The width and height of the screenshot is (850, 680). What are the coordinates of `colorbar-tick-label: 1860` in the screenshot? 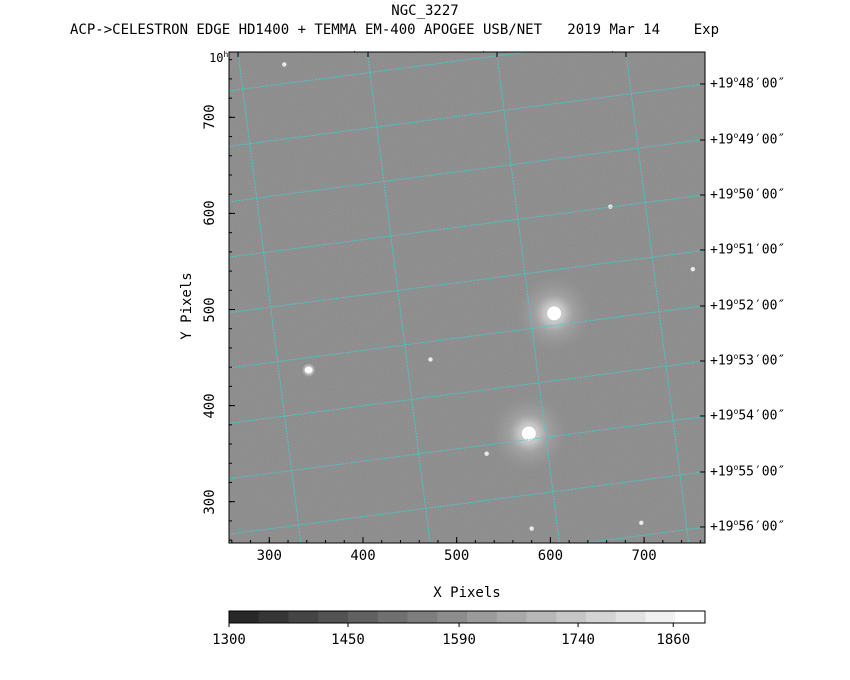 It's located at (673, 640).